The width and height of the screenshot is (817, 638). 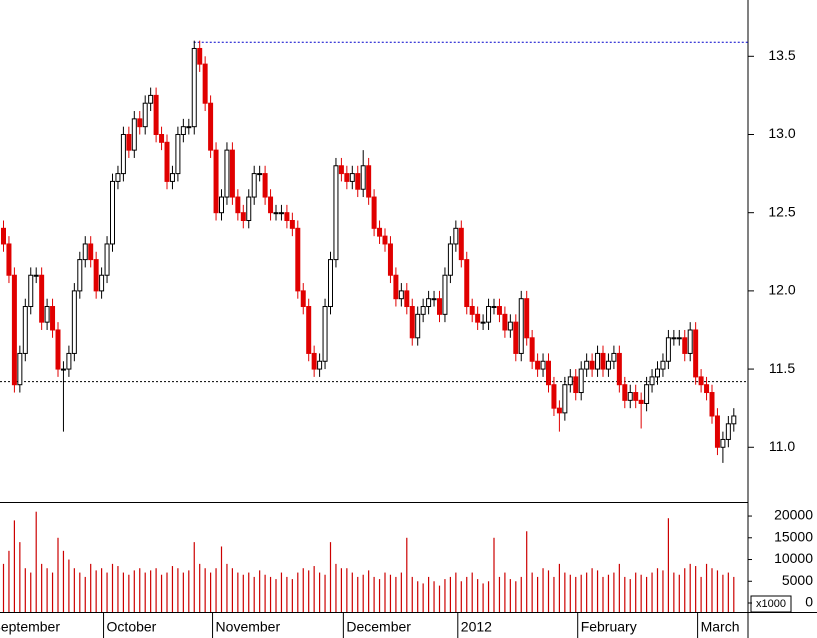 I want to click on x-tick-label: March, so click(x=720, y=627).